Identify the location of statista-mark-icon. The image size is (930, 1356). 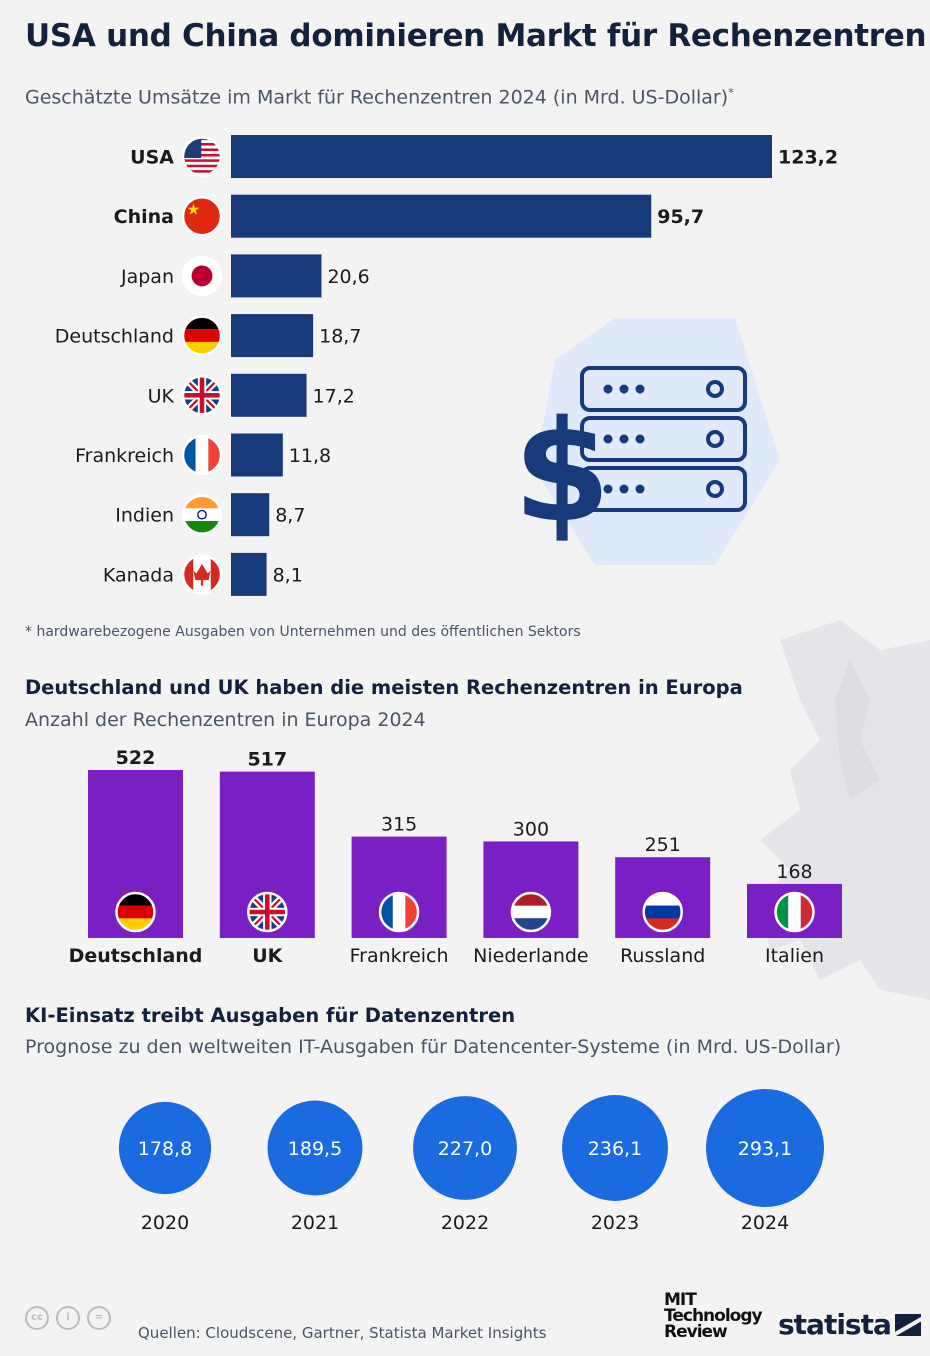
(907, 1325).